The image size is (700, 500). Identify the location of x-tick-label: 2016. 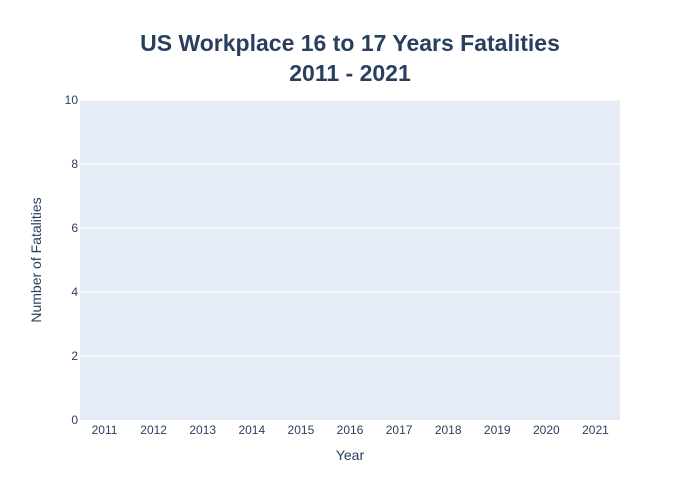
(350, 430).